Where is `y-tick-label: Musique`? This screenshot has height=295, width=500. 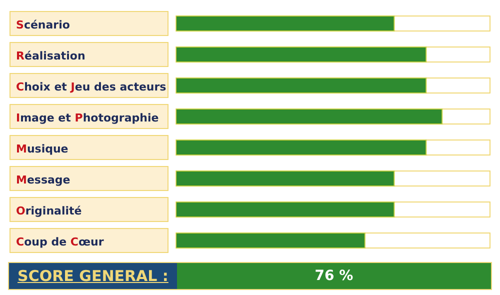
y-tick-label: Musique is located at coordinates (42, 149).